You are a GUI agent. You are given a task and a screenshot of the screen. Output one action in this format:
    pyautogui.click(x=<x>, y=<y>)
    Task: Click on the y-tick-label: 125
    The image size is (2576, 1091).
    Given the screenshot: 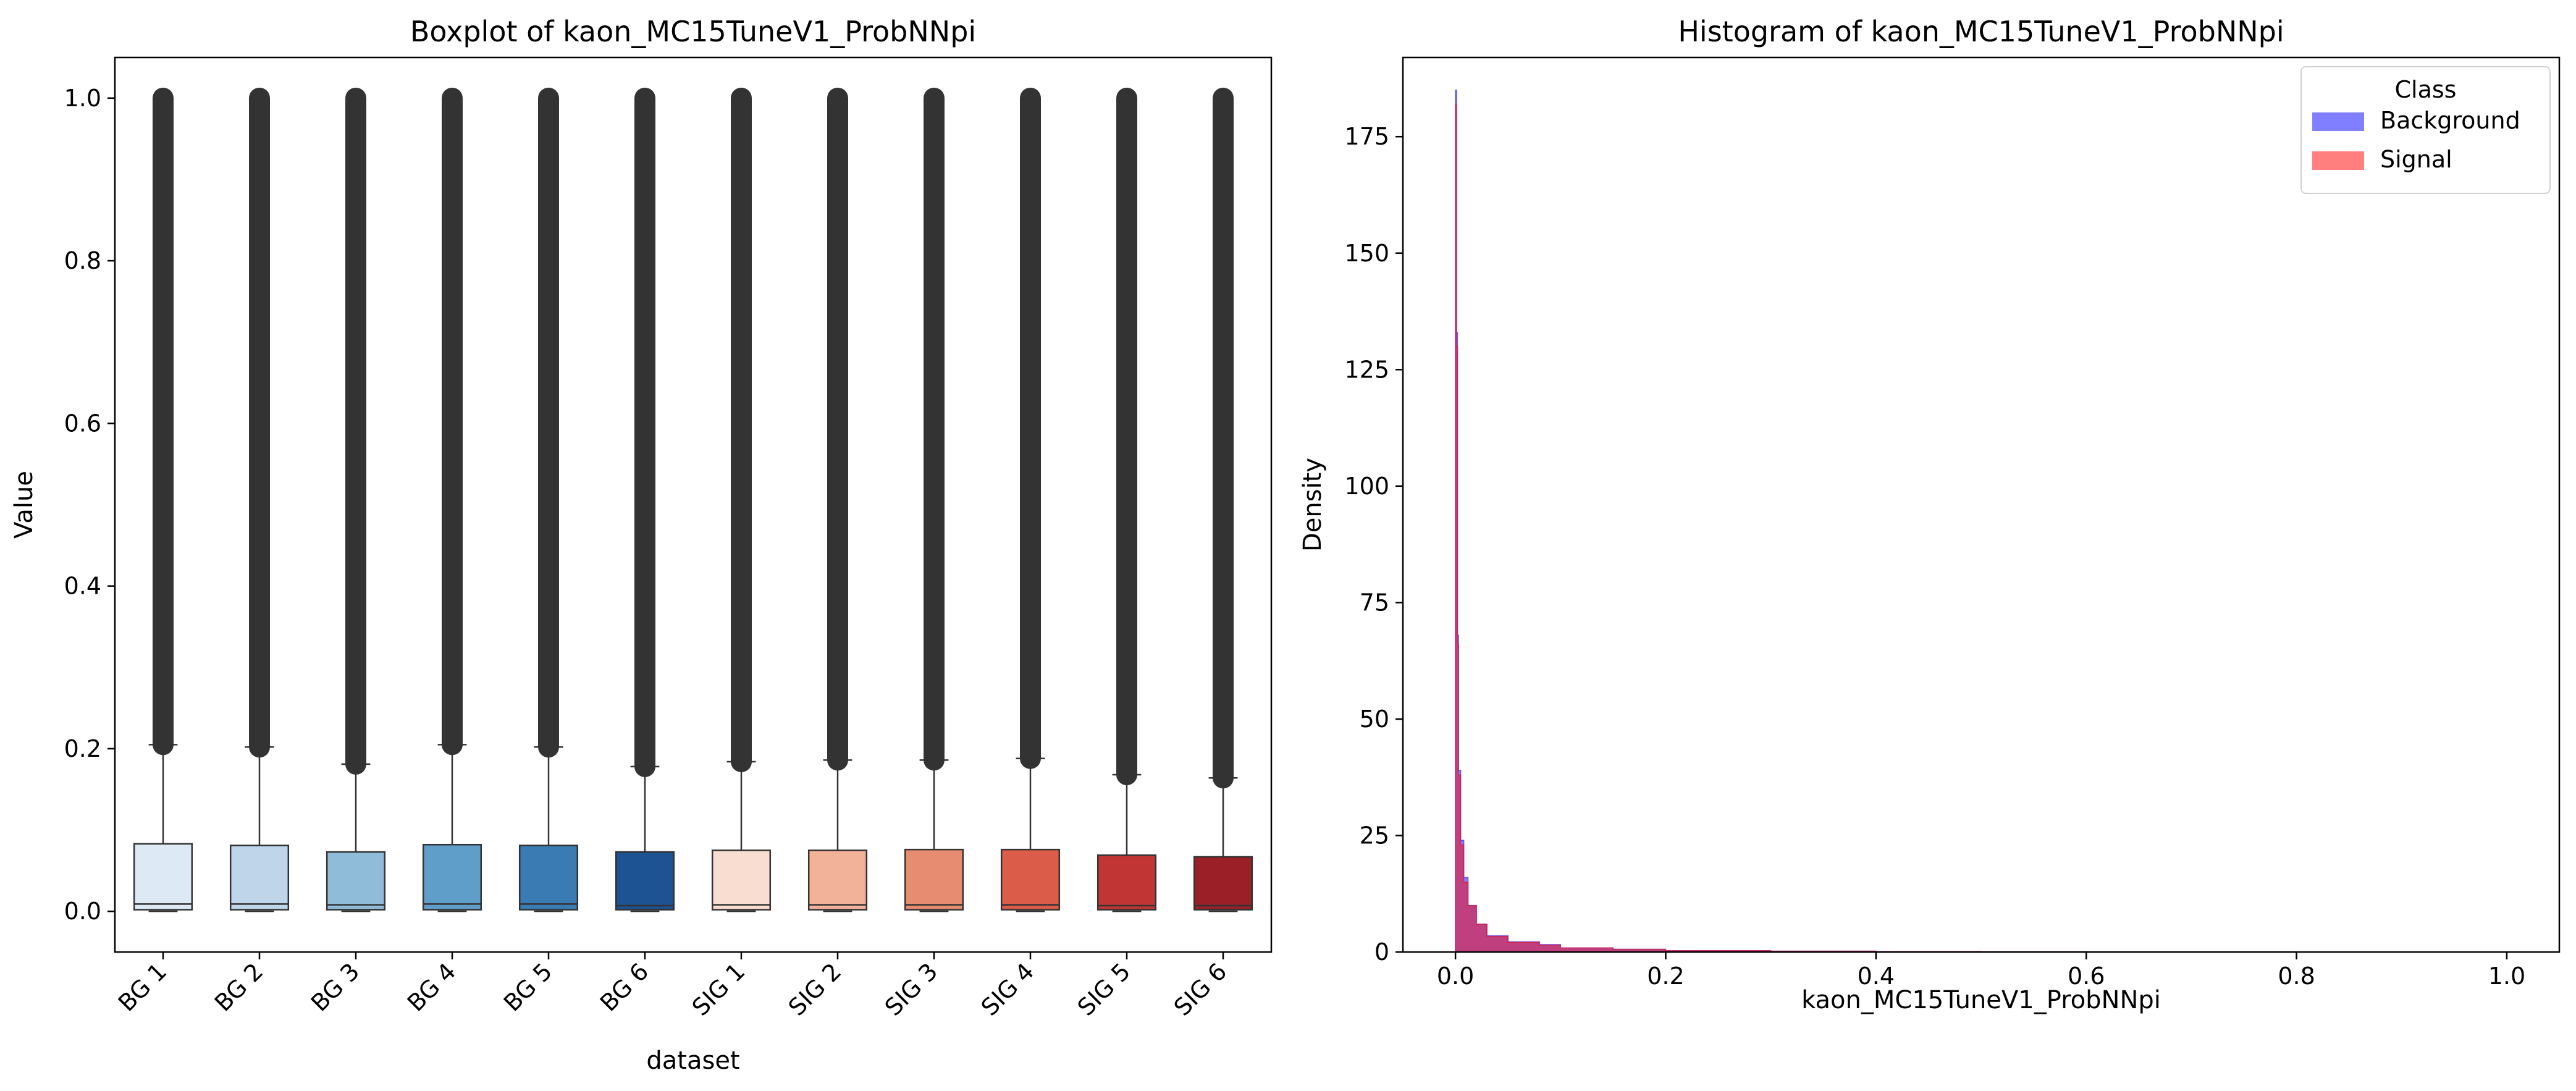 What is the action you would take?
    pyautogui.click(x=1366, y=369)
    